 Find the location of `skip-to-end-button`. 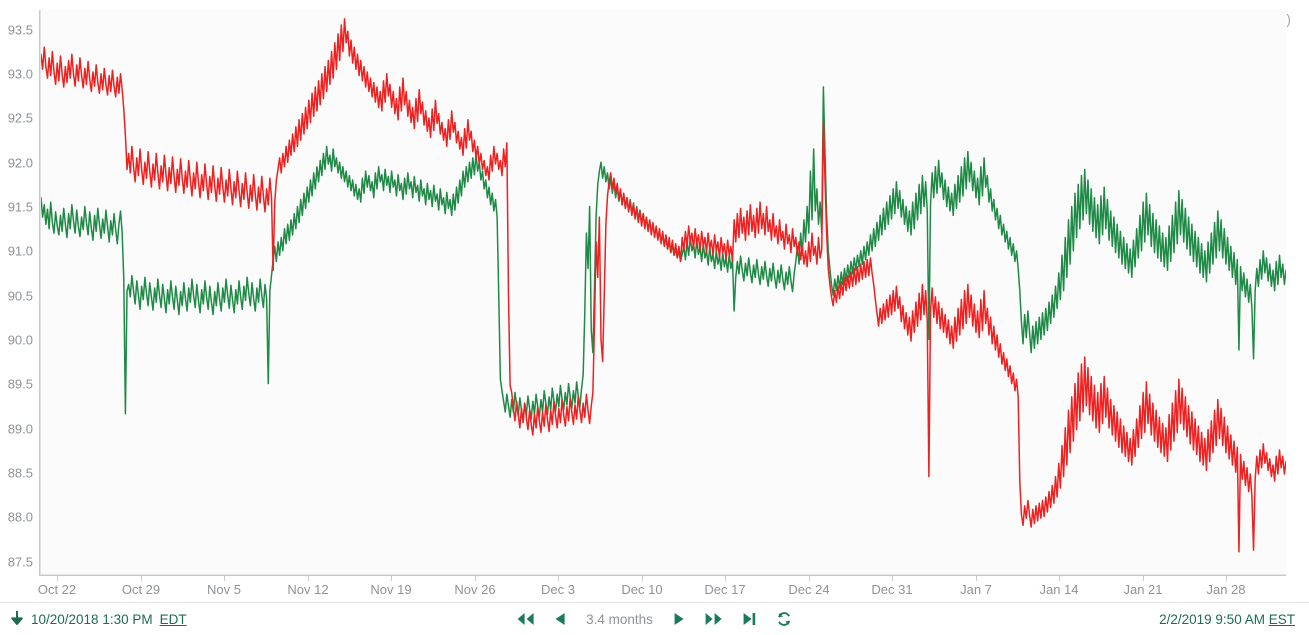

skip-to-end-button is located at coordinates (749, 619).